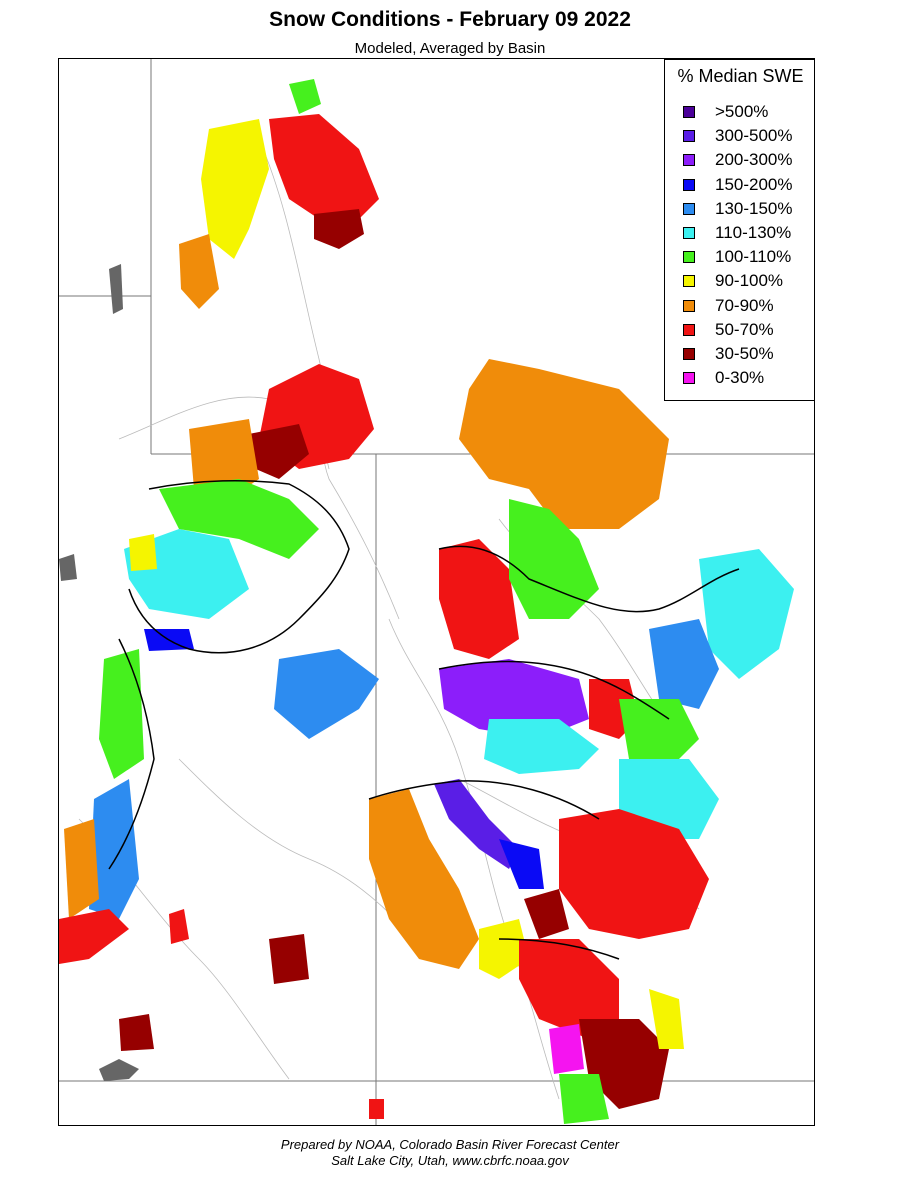 This screenshot has height=1200, width=900. I want to click on region-70-90-north, so click(199, 271).